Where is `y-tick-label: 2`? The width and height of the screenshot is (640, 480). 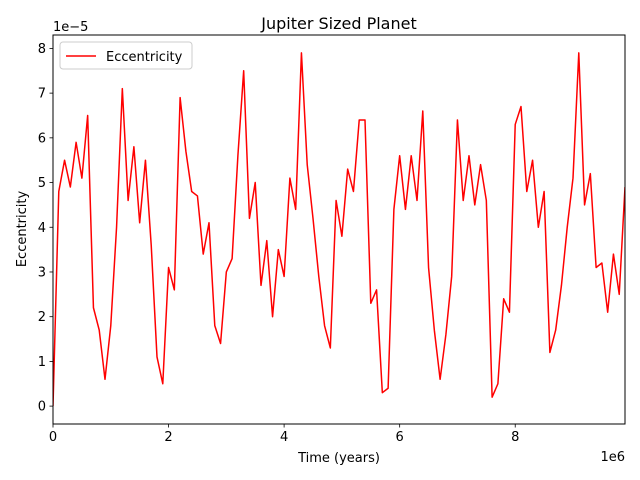 y-tick-label: 2 is located at coordinates (42, 317).